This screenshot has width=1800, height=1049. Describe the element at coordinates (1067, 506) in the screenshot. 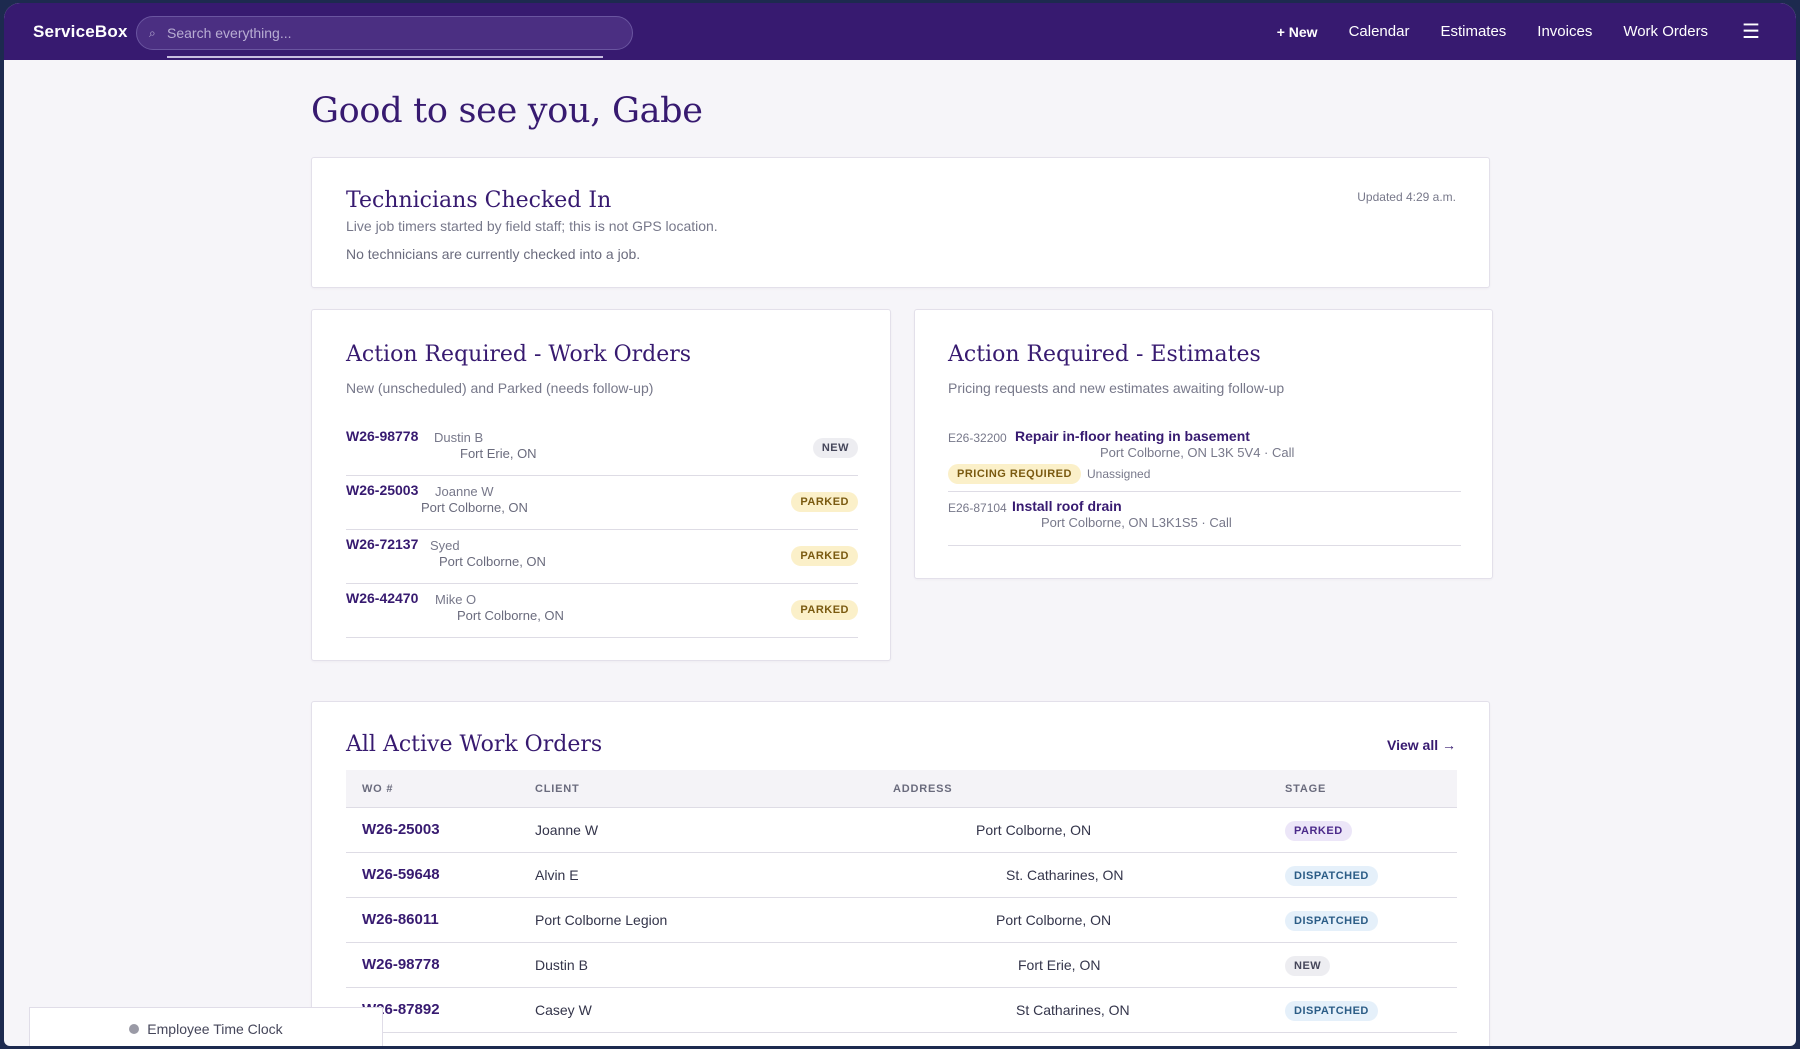

I see `estimate-title: Install roof drain` at that location.